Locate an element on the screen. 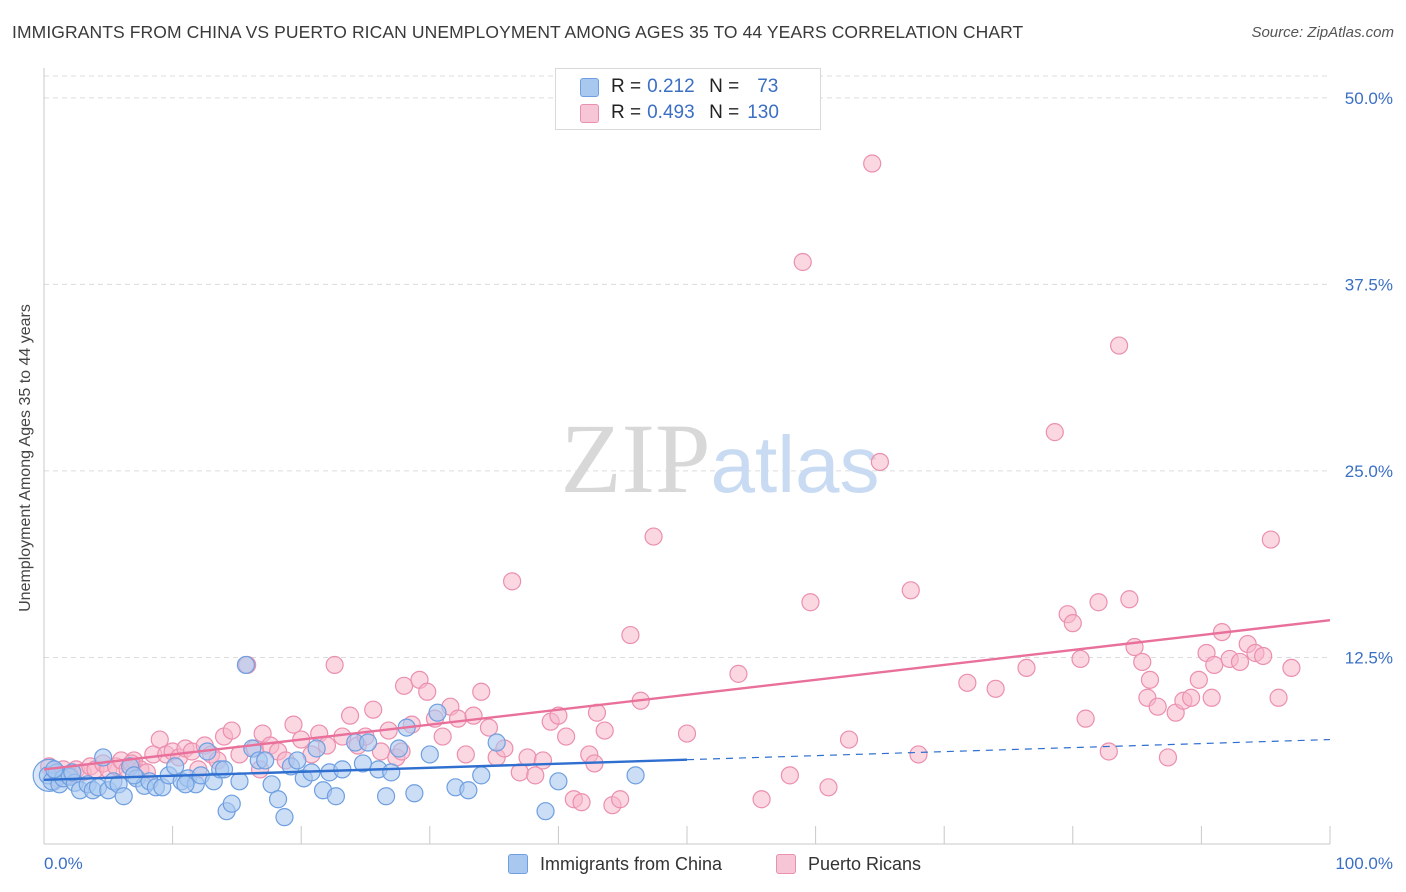 The height and width of the screenshot is (892, 1406). y-axis-label: Unemployment Among Ages 35 to 44 years is located at coordinates (25, 458).